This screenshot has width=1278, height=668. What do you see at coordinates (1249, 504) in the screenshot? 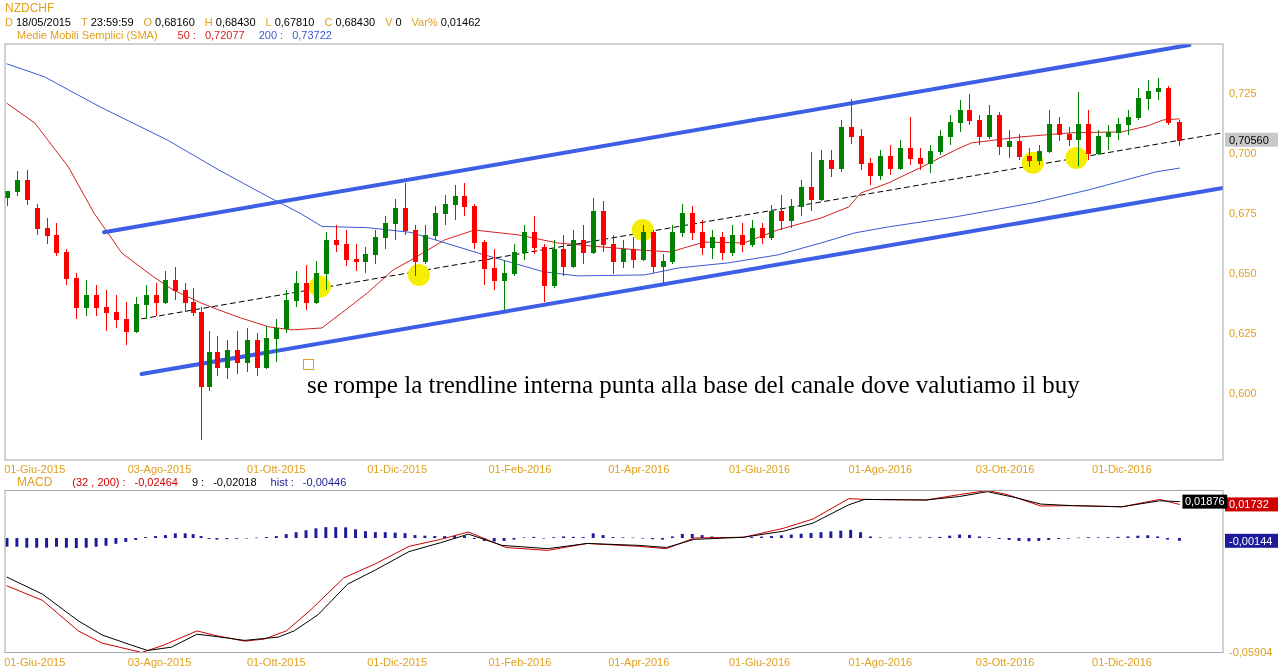
I see `y-tick-label: 0,01732` at bounding box center [1249, 504].